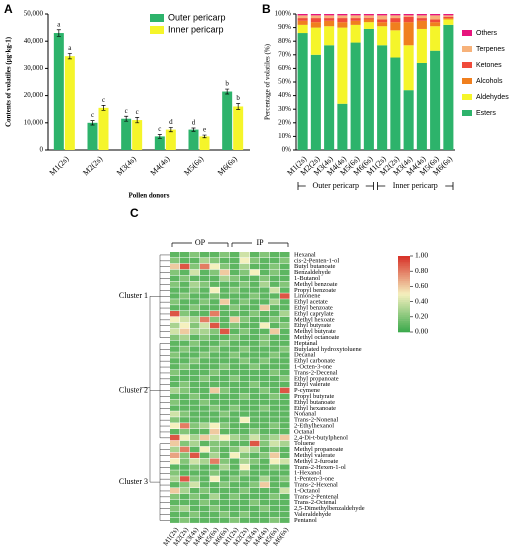 This screenshot has height=550, width=524. Describe the element at coordinates (133, 295) in the screenshot. I see `cluster-label: Cluster 1` at that location.